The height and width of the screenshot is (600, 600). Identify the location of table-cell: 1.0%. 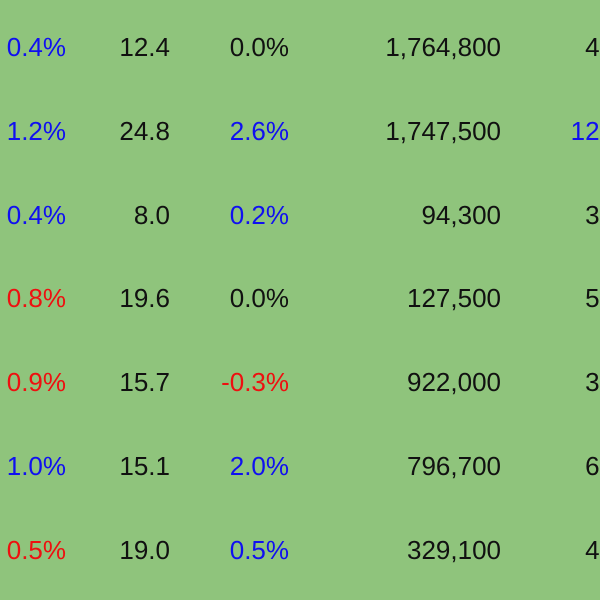
(36, 466).